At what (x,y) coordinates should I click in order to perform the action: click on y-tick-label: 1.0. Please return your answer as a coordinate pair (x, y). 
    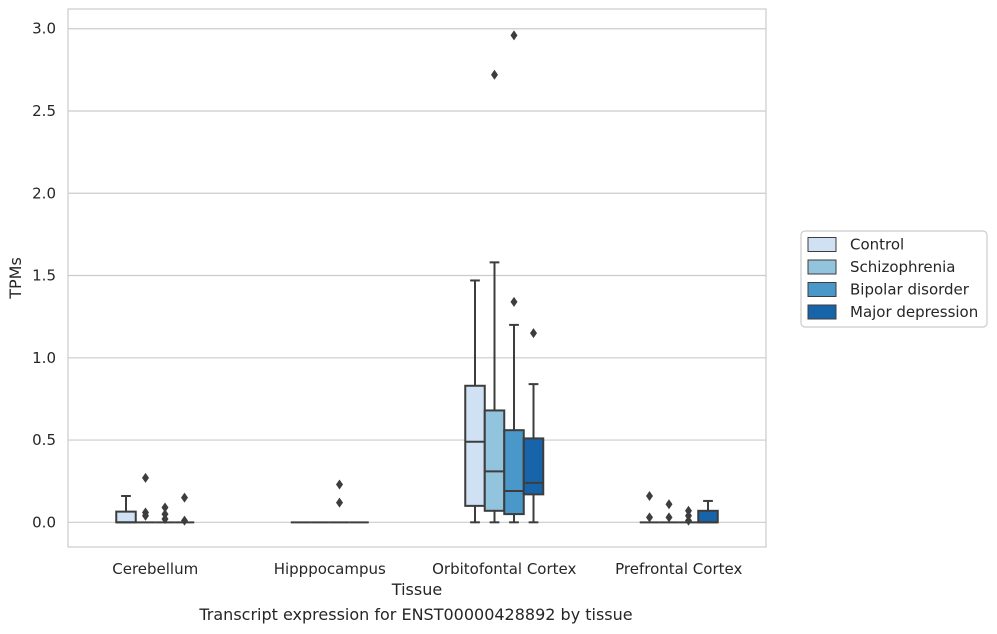
    Looking at the image, I should click on (44, 358).